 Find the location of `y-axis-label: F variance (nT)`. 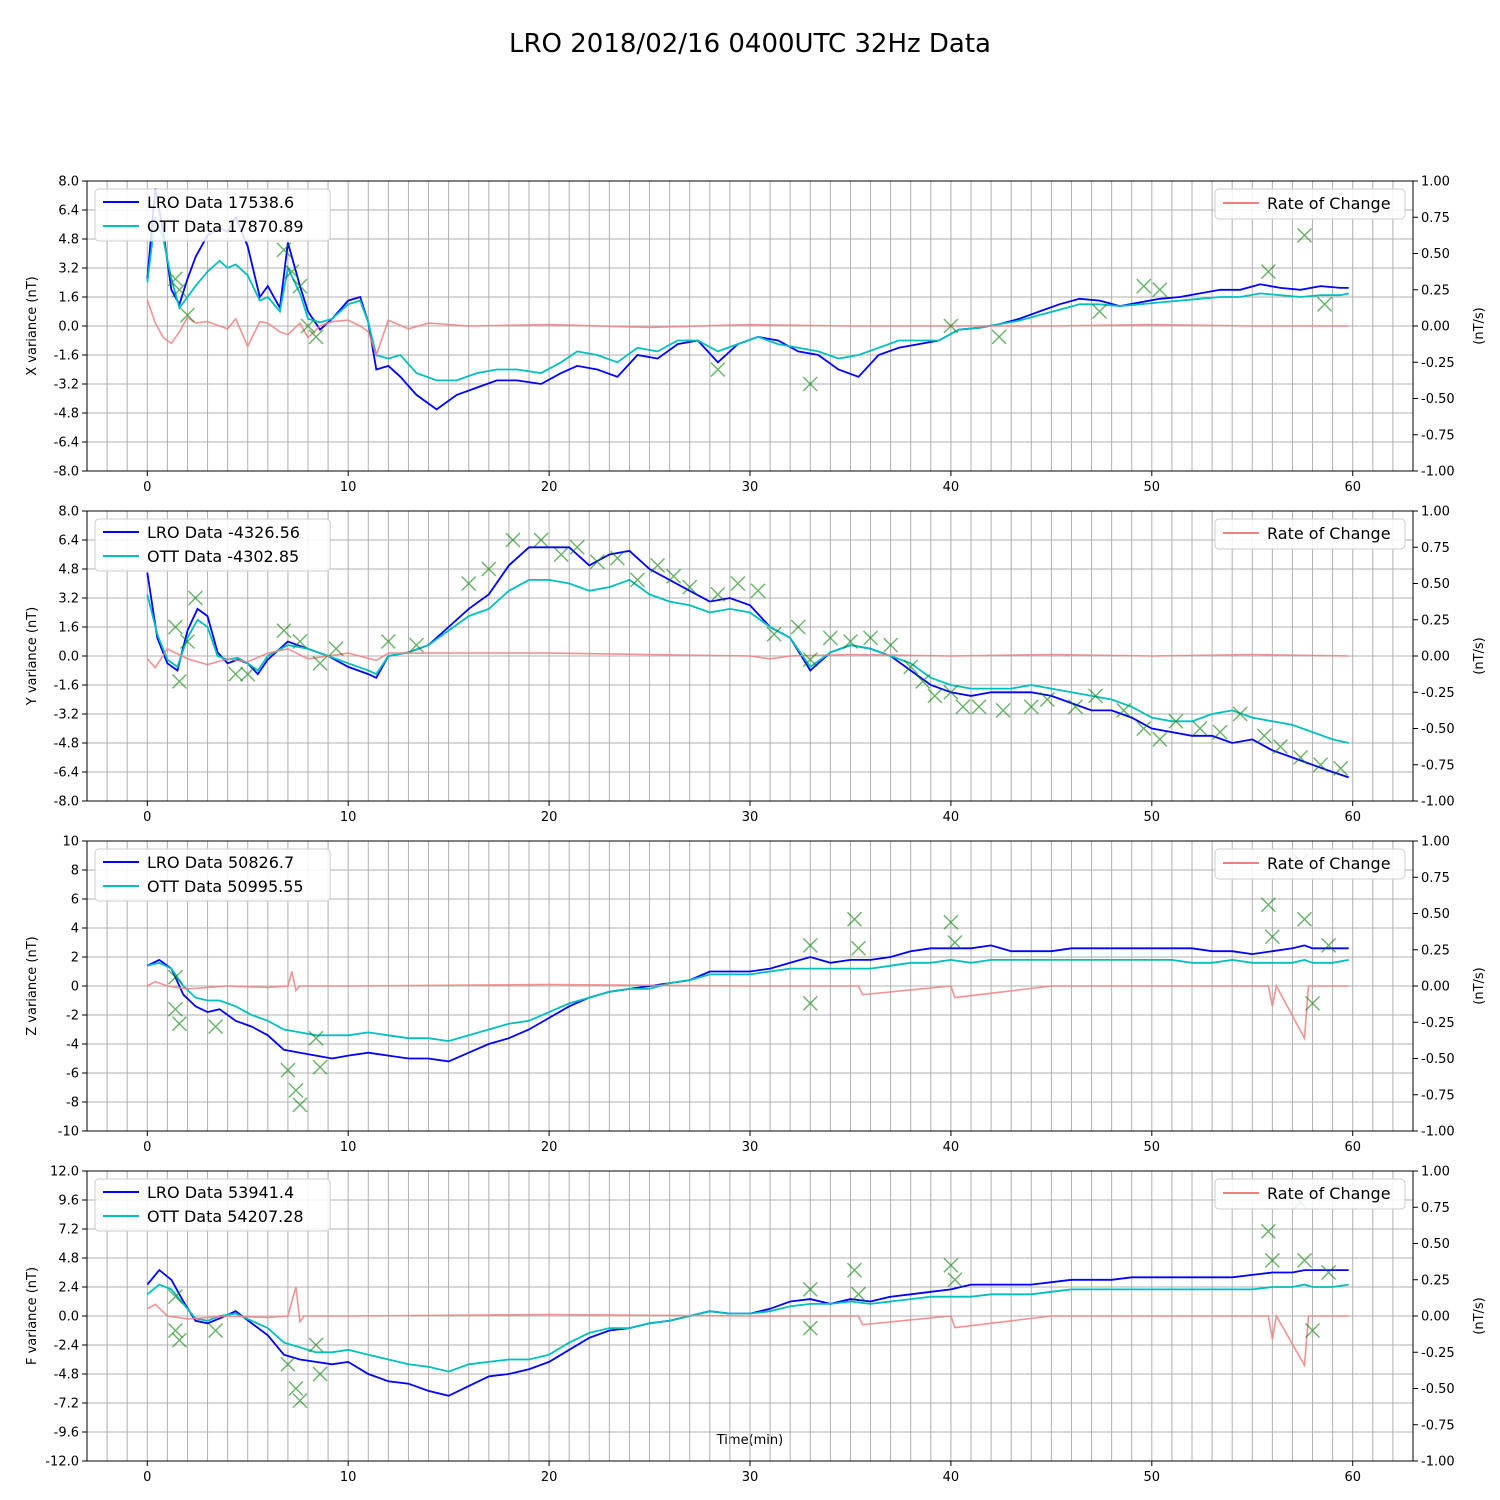

y-axis-label: F variance (nT) is located at coordinates (32, 1316).